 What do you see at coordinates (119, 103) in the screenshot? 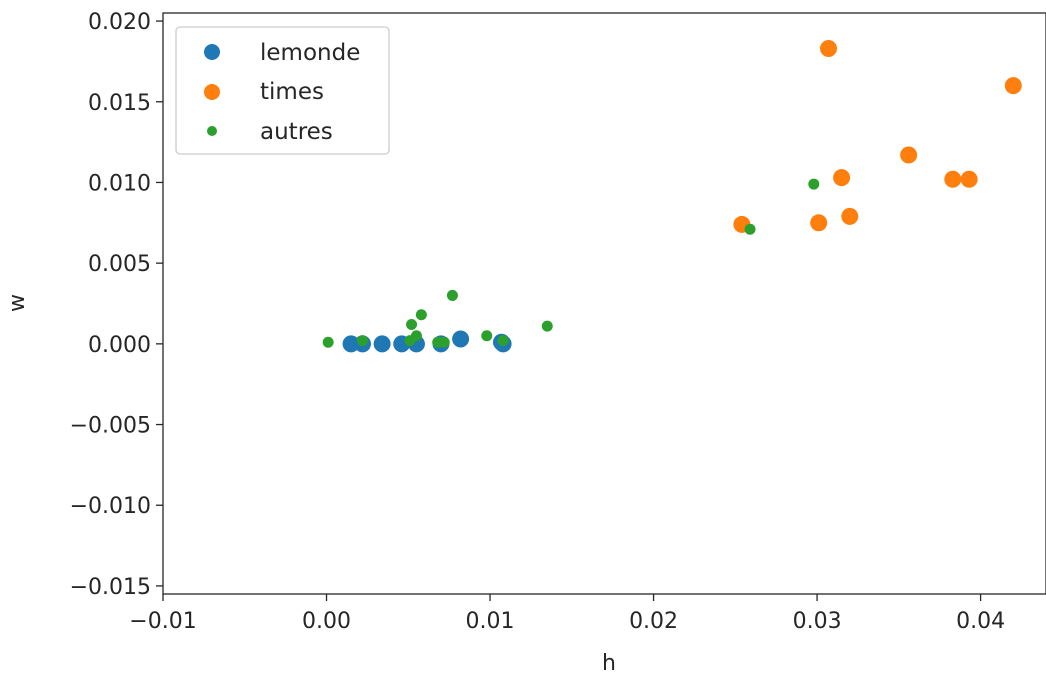
I see `y-tick-label: 0.015` at bounding box center [119, 103].